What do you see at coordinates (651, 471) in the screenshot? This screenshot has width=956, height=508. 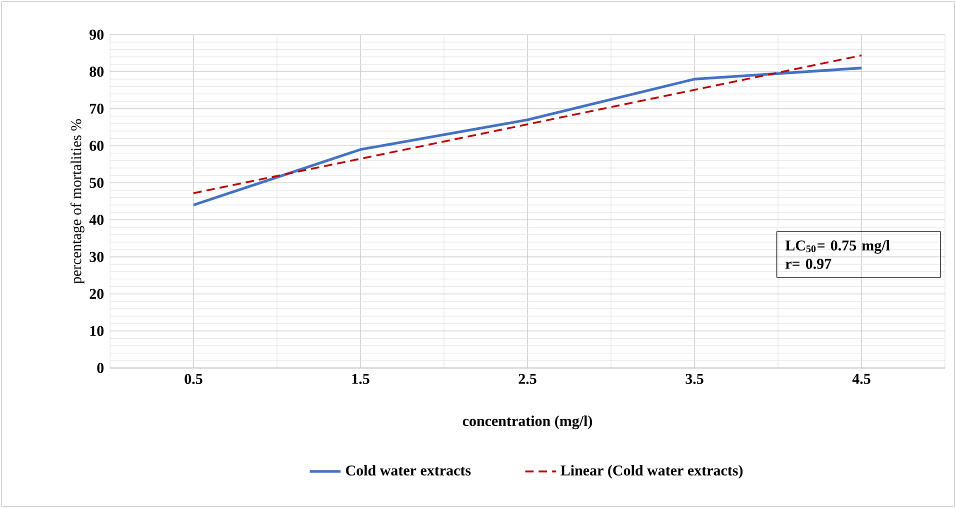 I see `legend-label: Linear (Cold water extracts)` at bounding box center [651, 471].